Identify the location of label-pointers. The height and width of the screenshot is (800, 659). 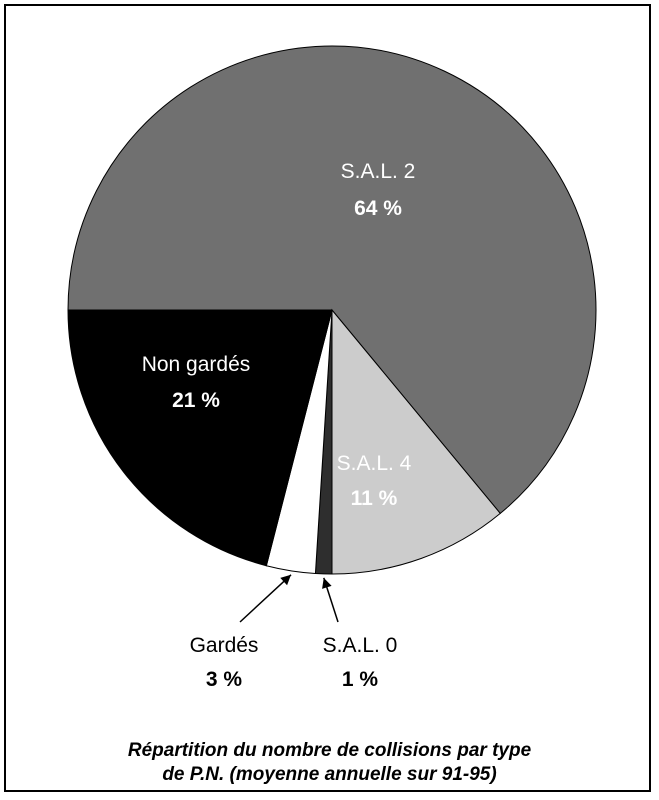
(289, 598).